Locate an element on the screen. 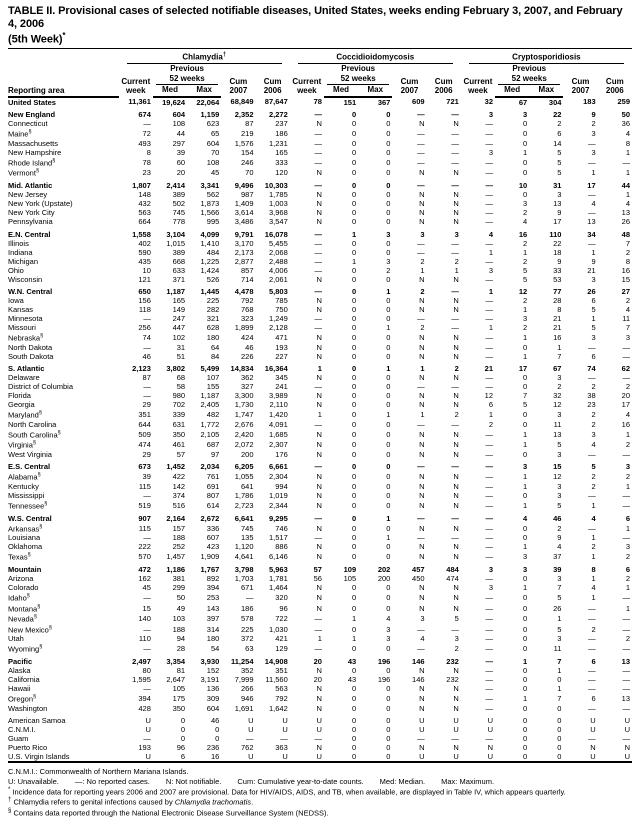  value-cell: 266 is located at coordinates (247, 689).